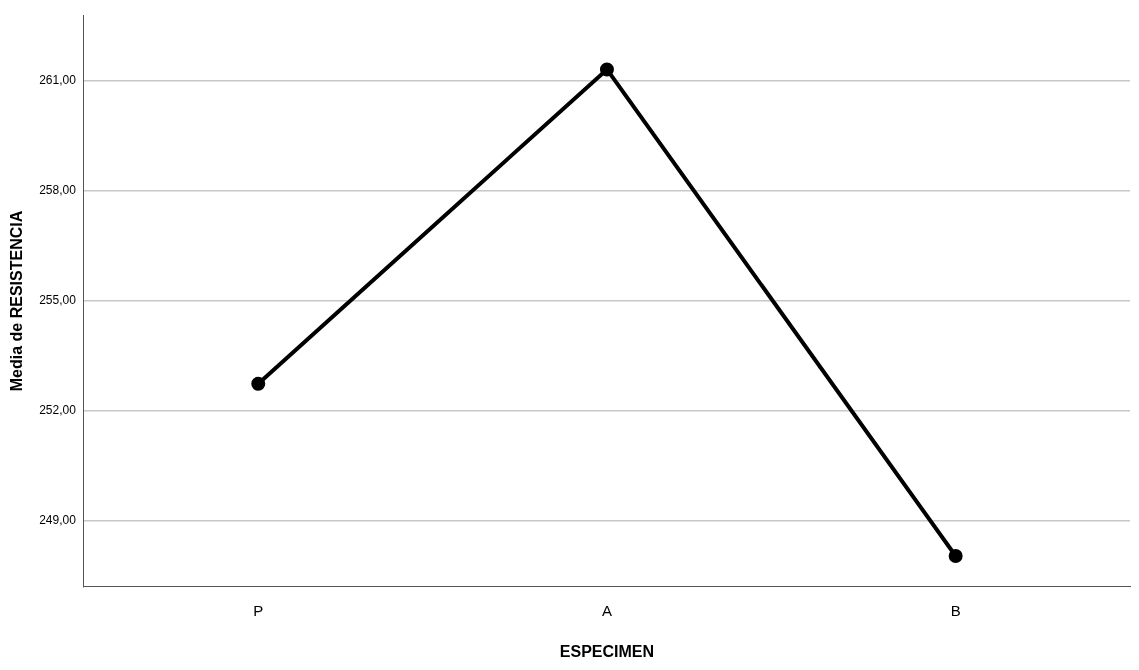  I want to click on y-tick-label: 258,00, so click(58, 190).